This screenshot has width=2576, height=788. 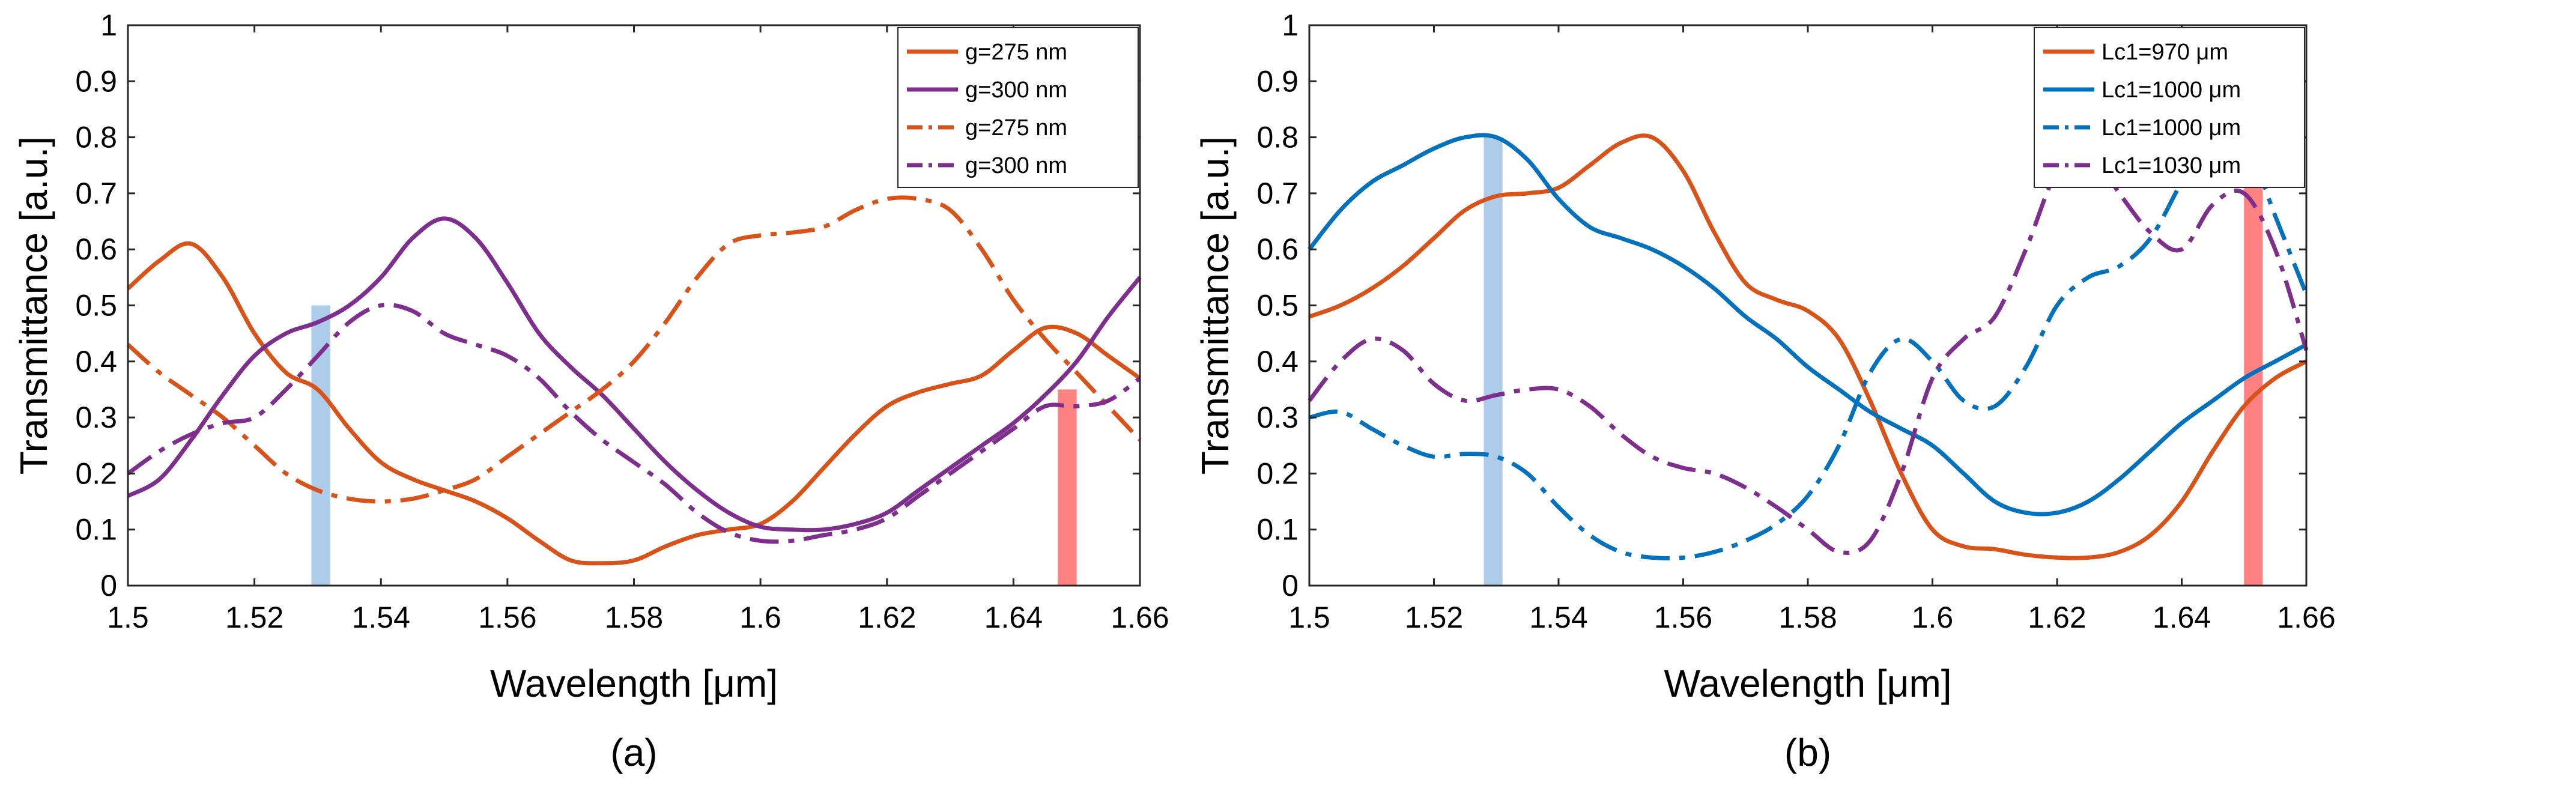 What do you see at coordinates (1807, 753) in the screenshot?
I see `panel-caption: (b)` at bounding box center [1807, 753].